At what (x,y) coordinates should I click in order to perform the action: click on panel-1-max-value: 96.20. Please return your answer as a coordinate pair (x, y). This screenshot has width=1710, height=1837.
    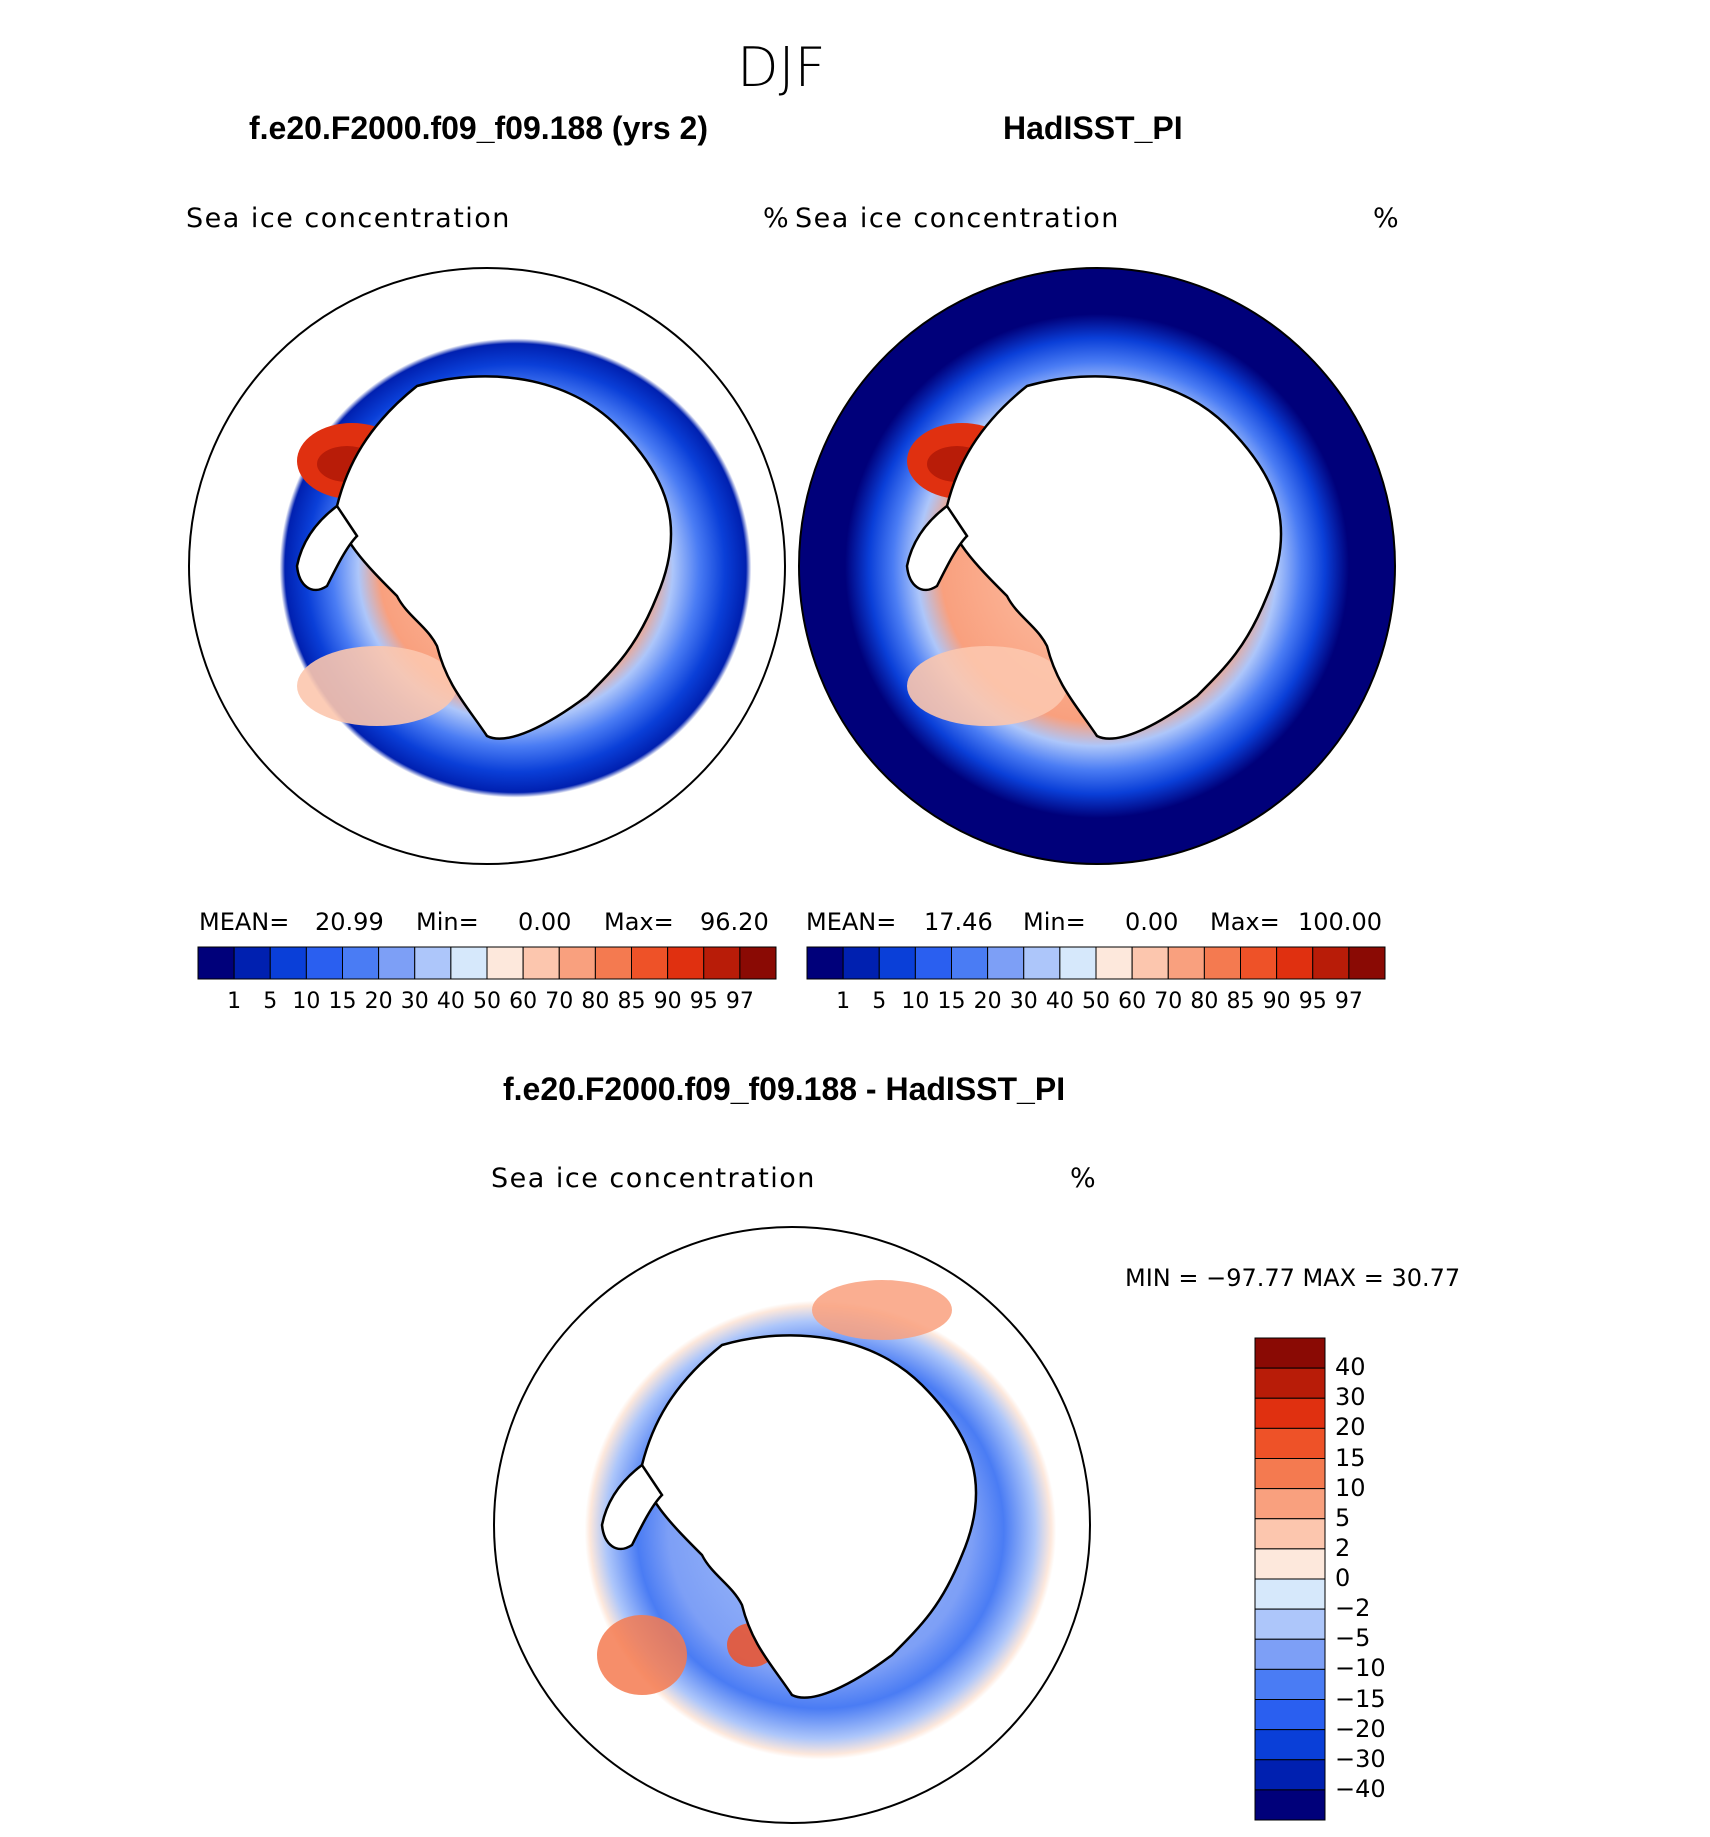
    Looking at the image, I should click on (734, 922).